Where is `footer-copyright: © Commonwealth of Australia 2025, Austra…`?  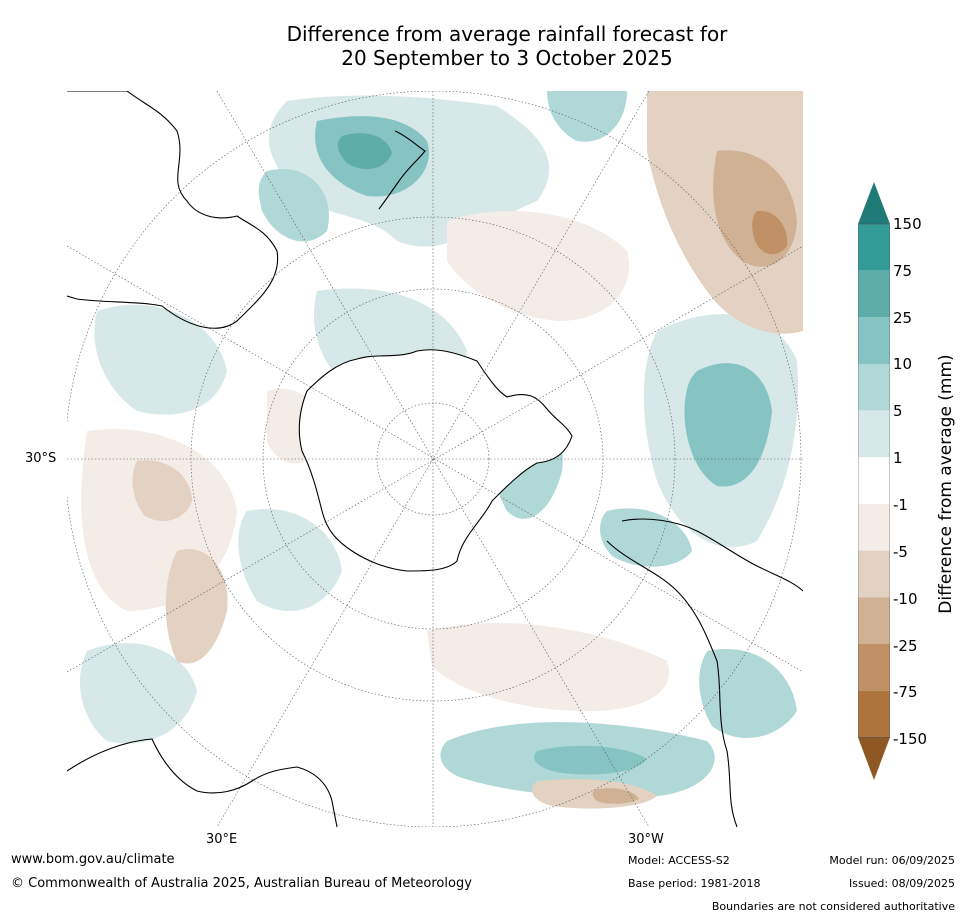
footer-copyright: © Commonwealth of Australia 2025, Austra… is located at coordinates (241, 883).